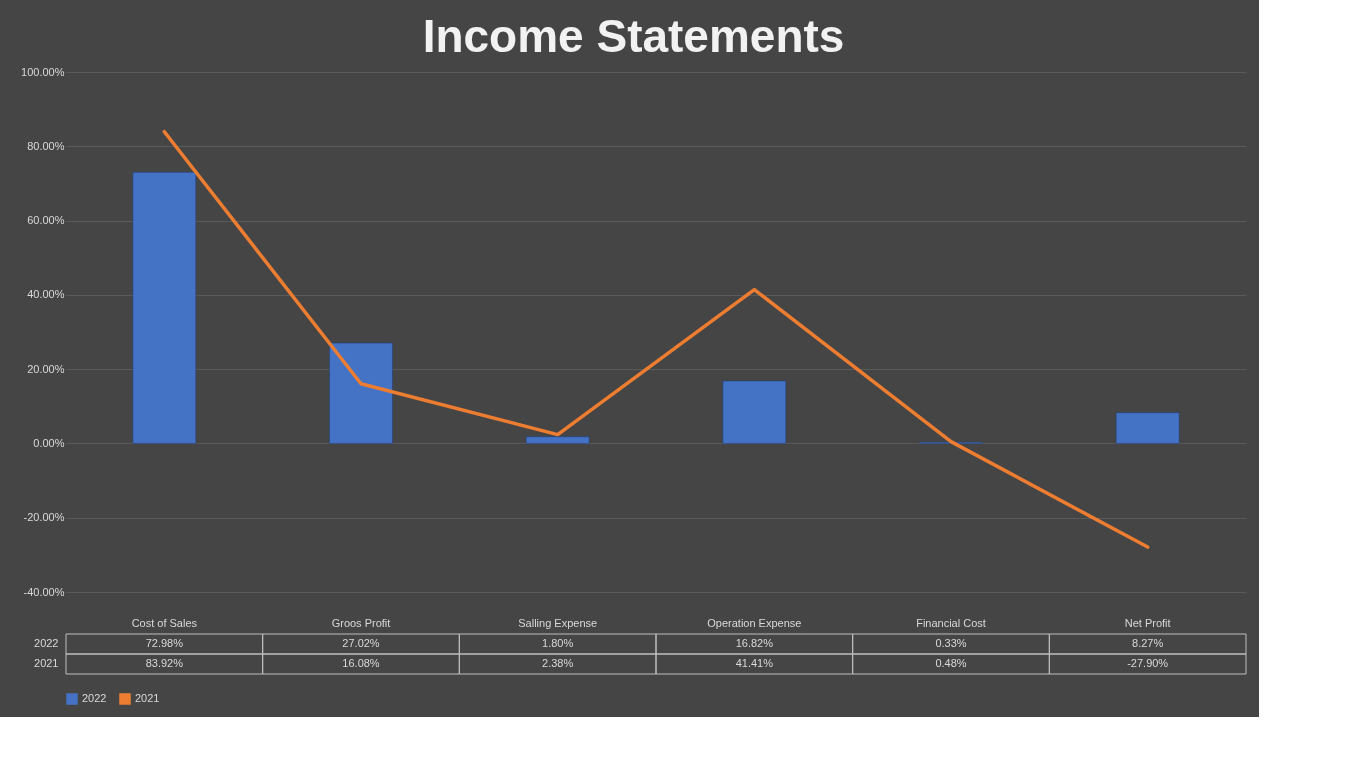 This screenshot has height=761, width=1356. I want to click on y-tick-label: 0.00%, so click(49, 442).